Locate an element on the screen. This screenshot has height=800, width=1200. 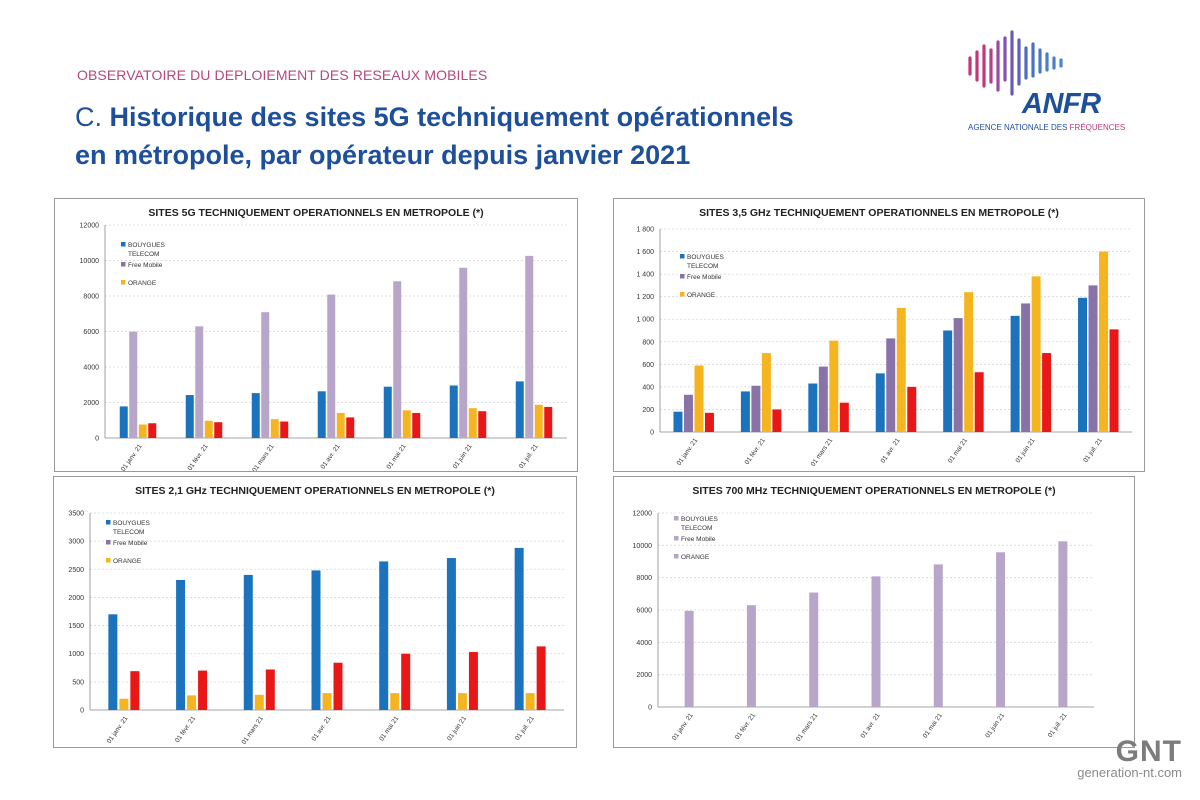
logo-tagline-part-2: FRÉQUENCES is located at coordinates (1097, 127).